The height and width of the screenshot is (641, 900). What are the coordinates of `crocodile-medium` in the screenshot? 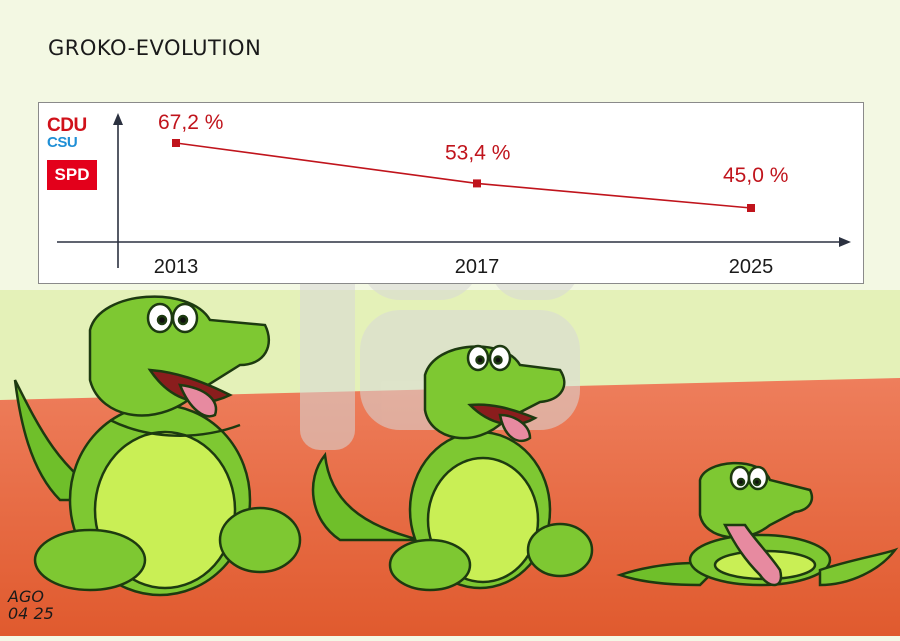 It's located at (452, 468).